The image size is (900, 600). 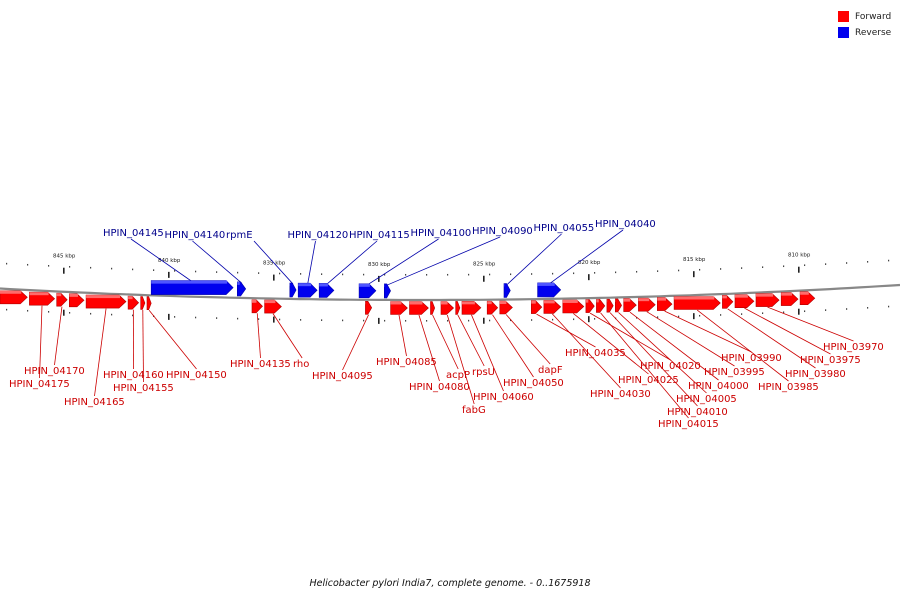 What do you see at coordinates (143, 388) in the screenshot?
I see `gene-label: HPIN_04155` at bounding box center [143, 388].